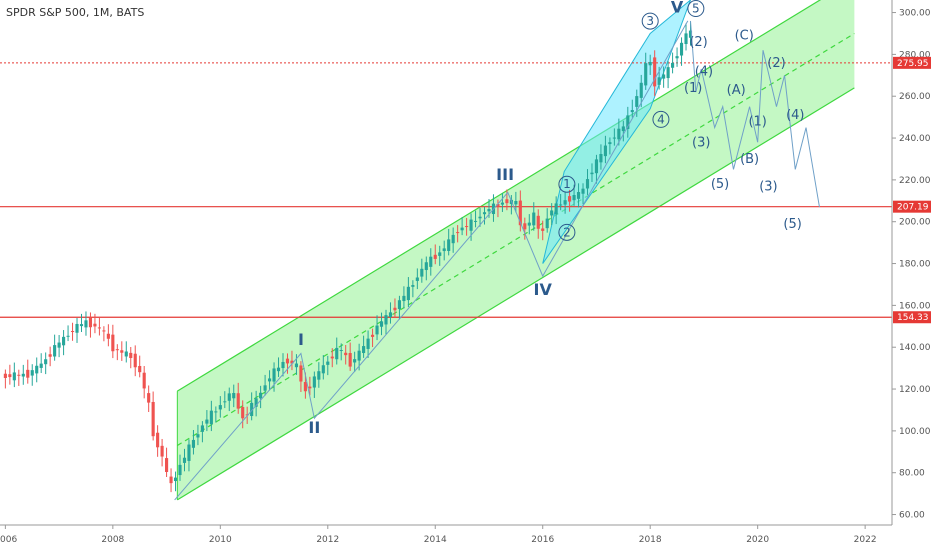  Describe the element at coordinates (720, 184) in the screenshot. I see `wave-label-14: (5)` at that location.